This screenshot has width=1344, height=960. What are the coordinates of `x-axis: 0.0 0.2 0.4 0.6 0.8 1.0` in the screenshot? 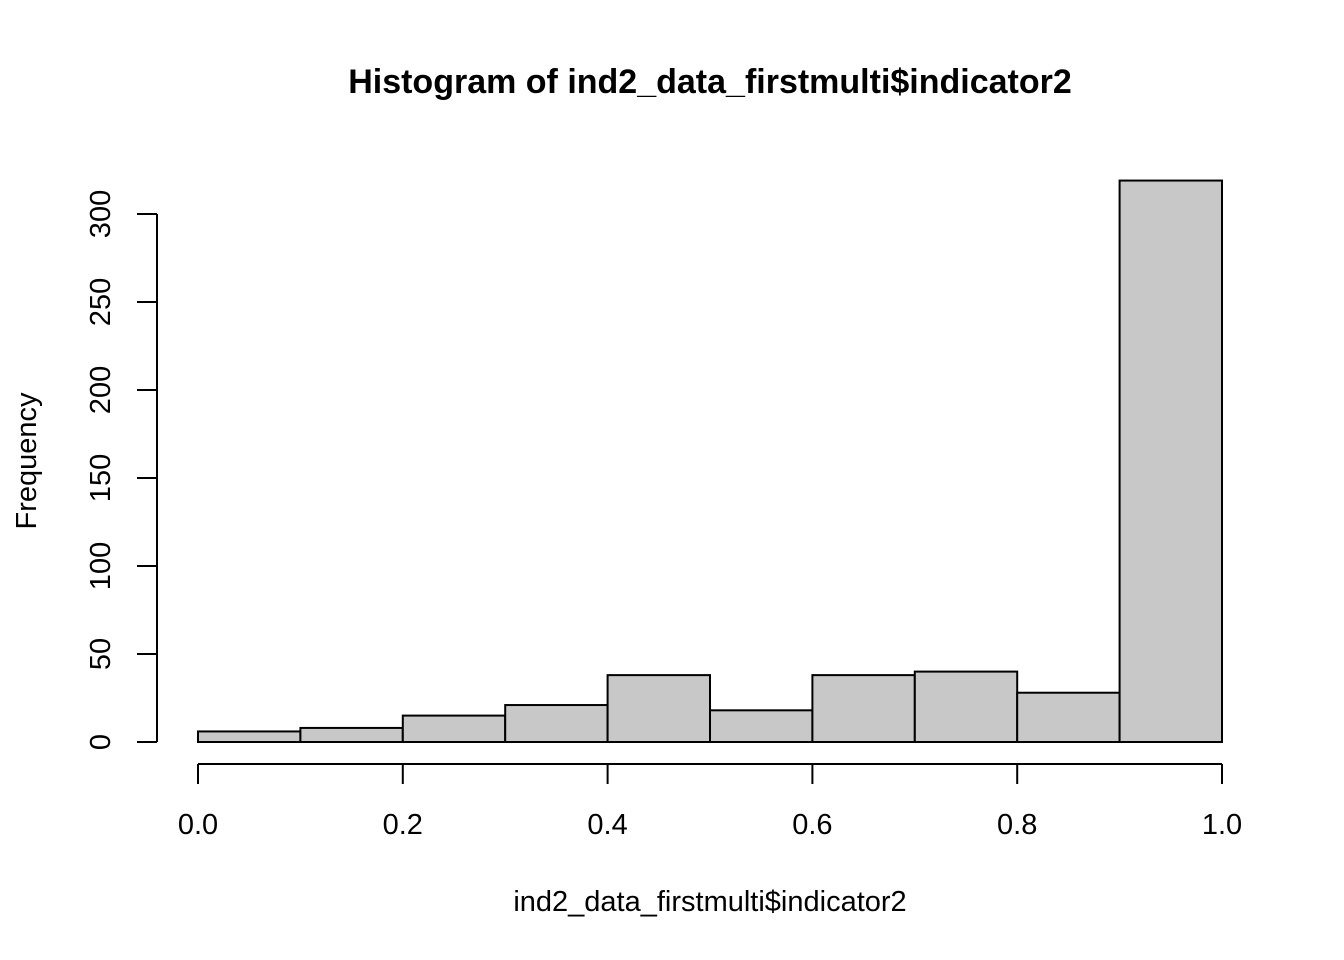 It's located at (710, 802).